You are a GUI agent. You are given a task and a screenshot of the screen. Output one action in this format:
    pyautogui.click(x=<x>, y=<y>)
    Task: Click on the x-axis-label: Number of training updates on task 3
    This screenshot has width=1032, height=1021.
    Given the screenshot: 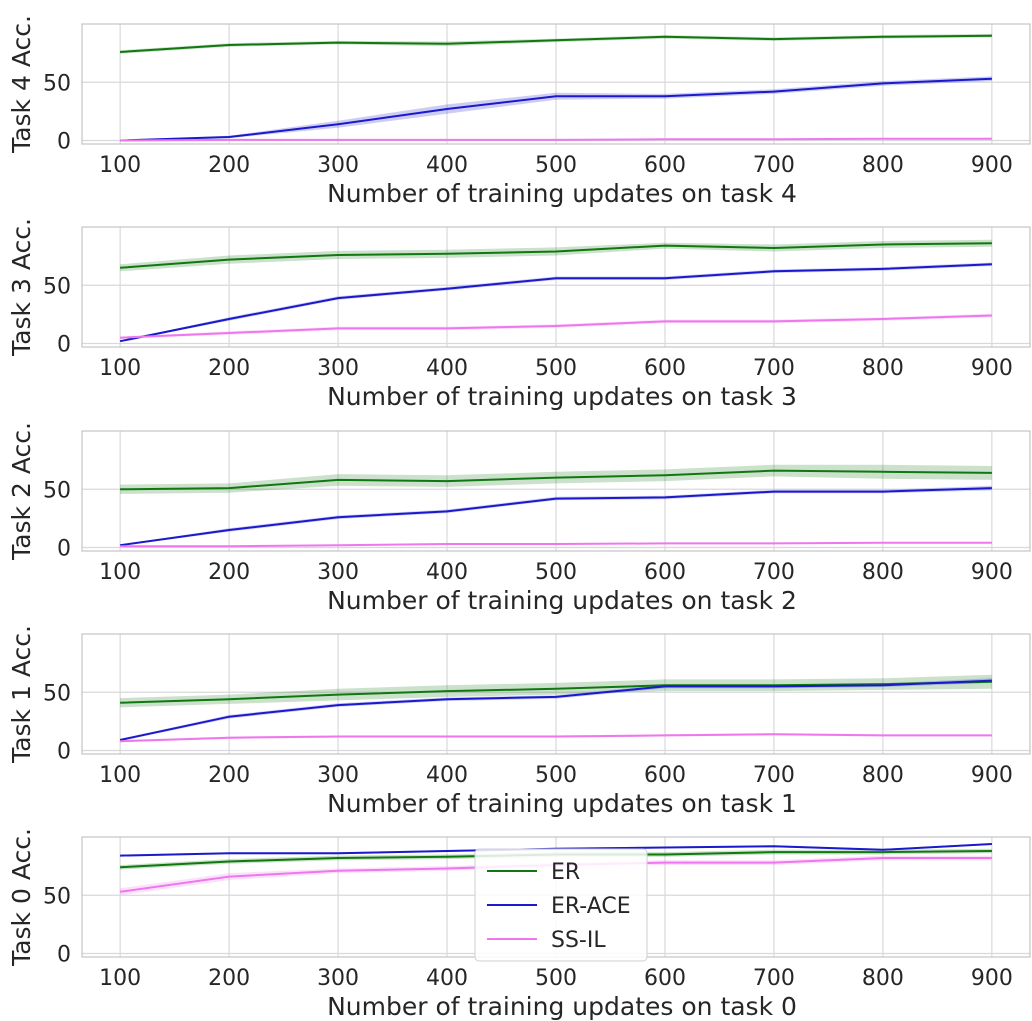 What is the action you would take?
    pyautogui.click(x=562, y=396)
    